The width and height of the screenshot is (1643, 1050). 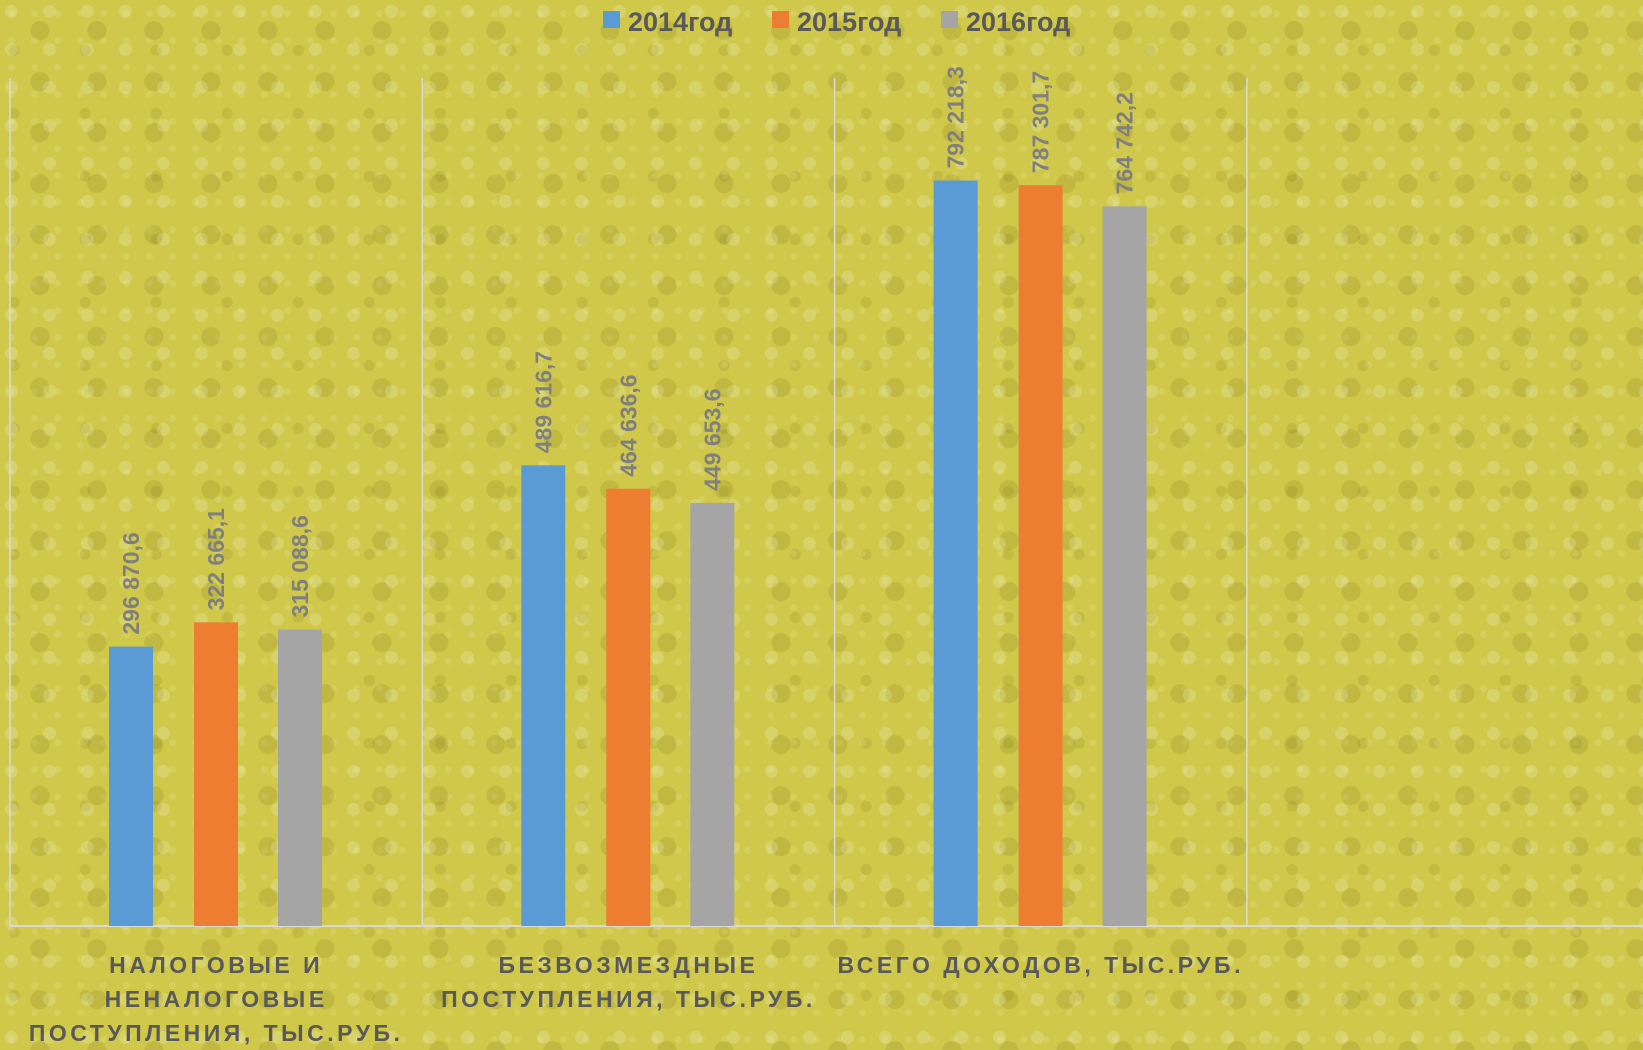 I want to click on data-label: 792 218,3, so click(x=956, y=117).